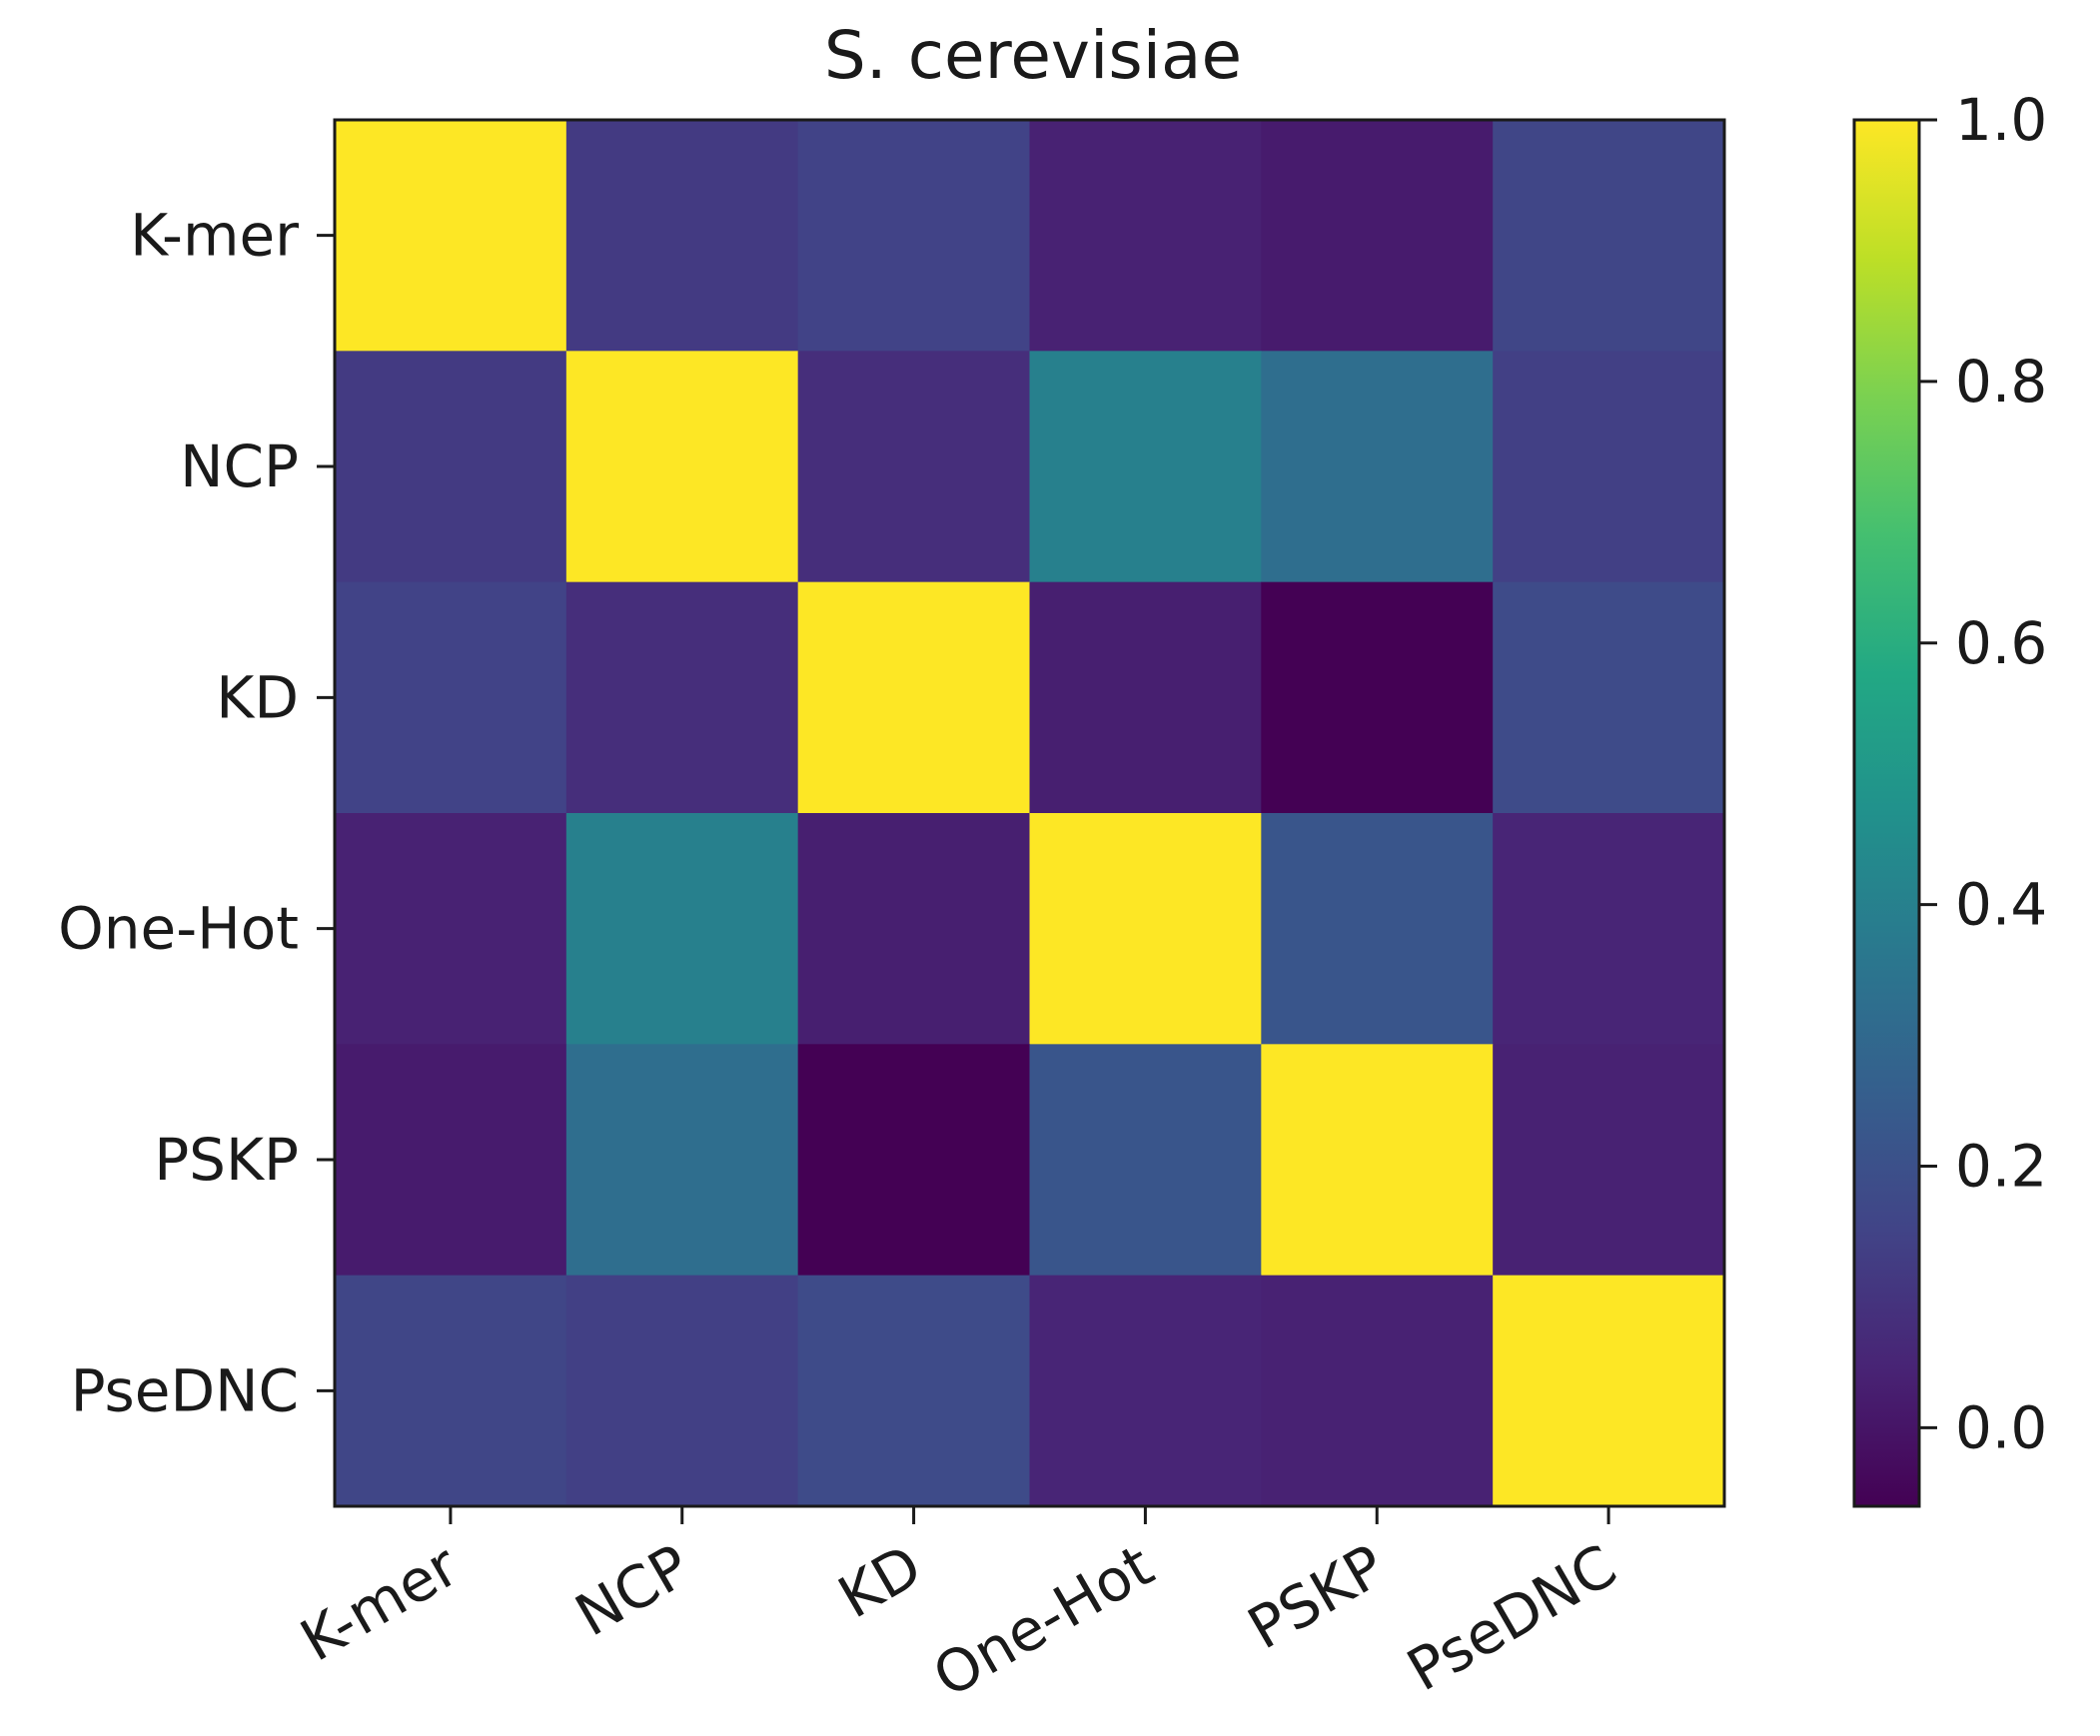  What do you see at coordinates (1146, 929) in the screenshot?
I see `heatmap-cell-one-hot-one-hot` at bounding box center [1146, 929].